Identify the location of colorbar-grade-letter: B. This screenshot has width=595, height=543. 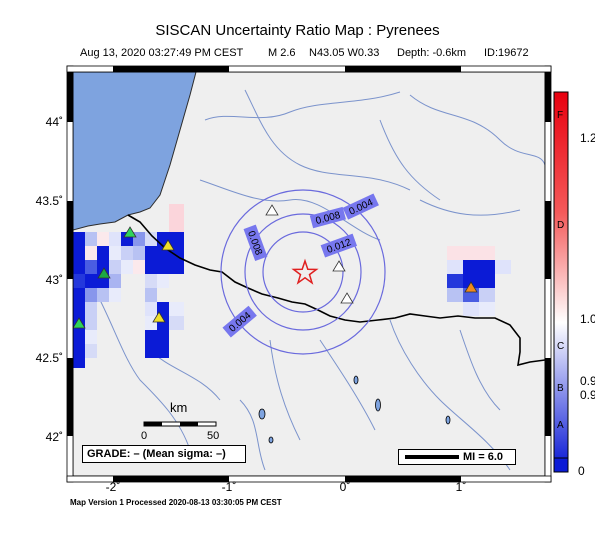
(560, 388).